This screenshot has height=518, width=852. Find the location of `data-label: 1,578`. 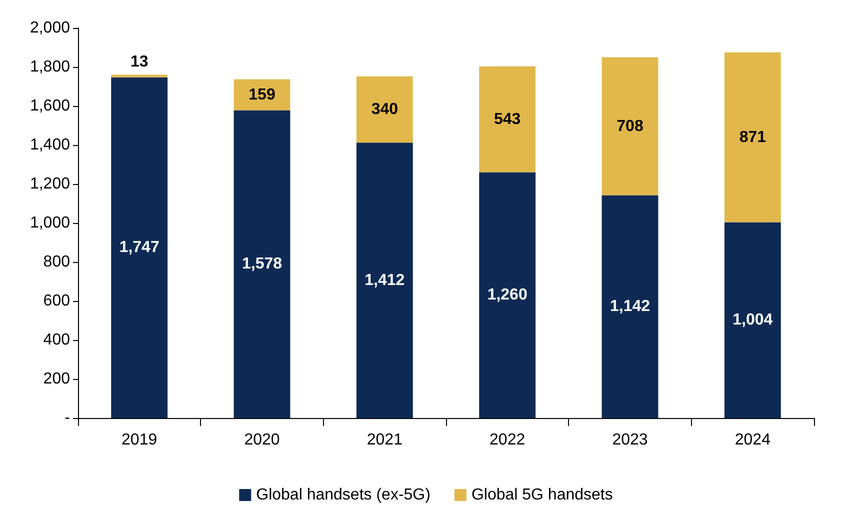

data-label: 1,578 is located at coordinates (262, 264).